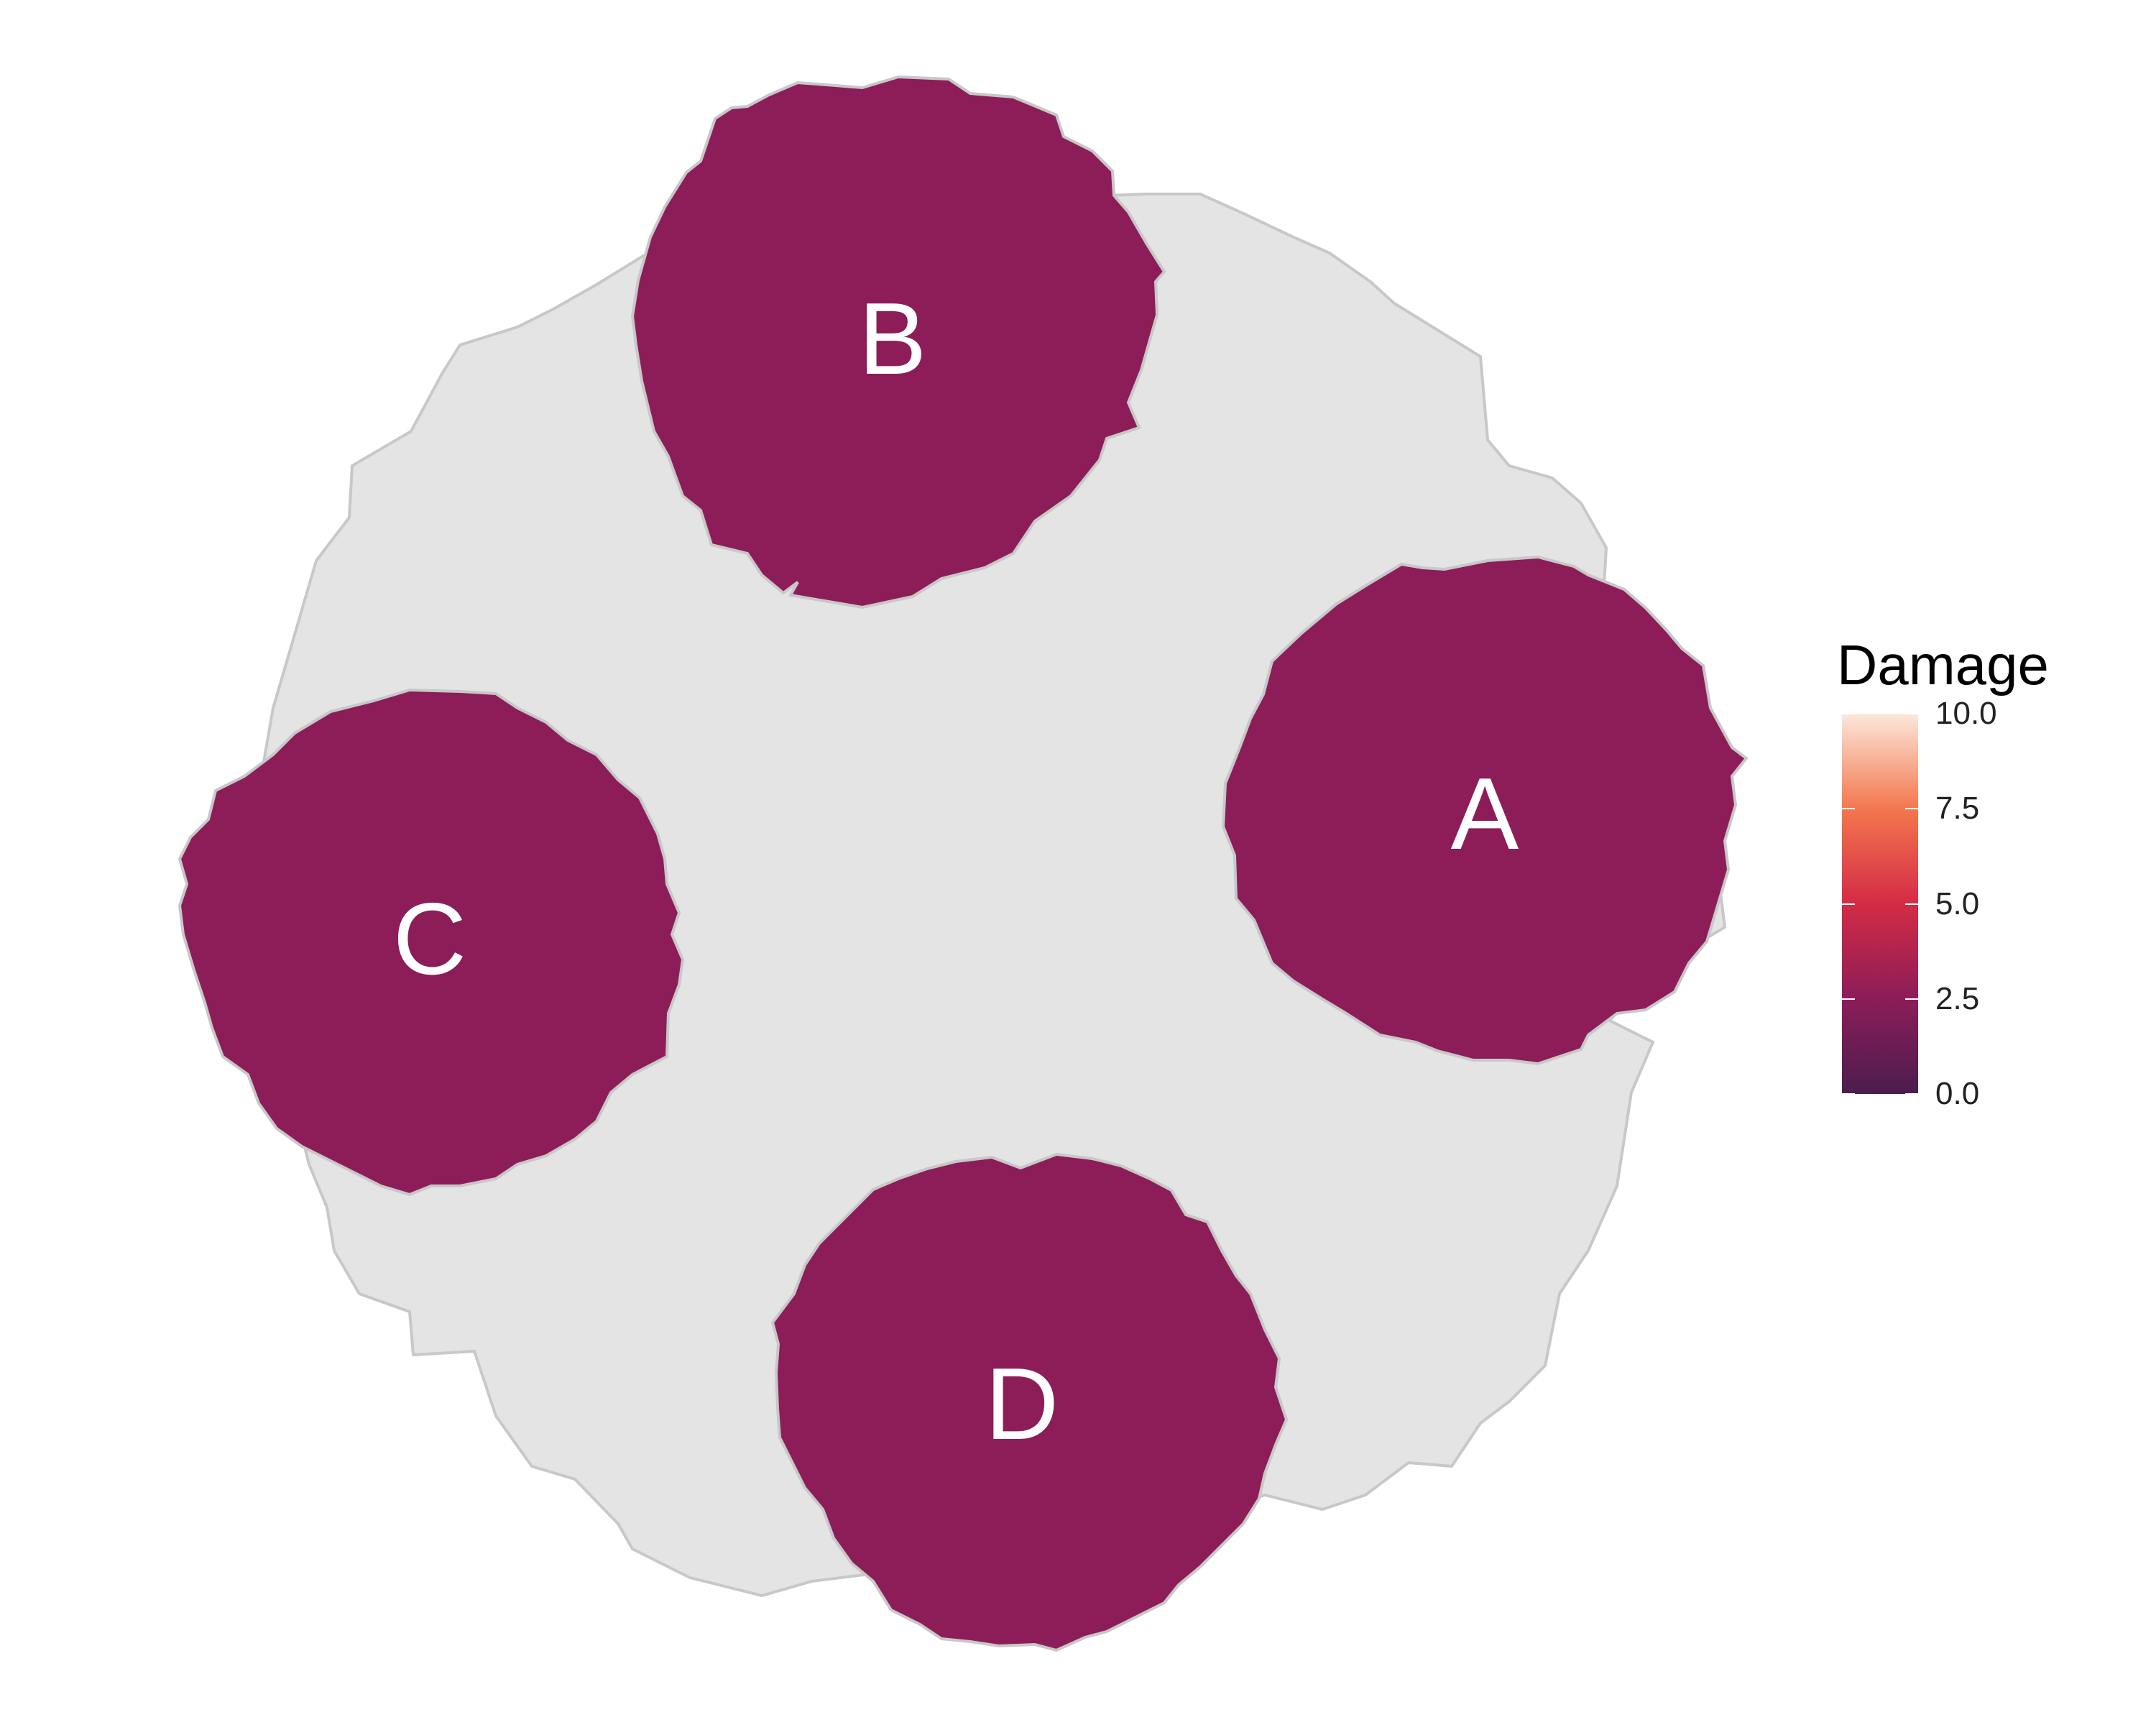 Image resolution: width=2156 pixels, height=1725 pixels. I want to click on legend-tick-label: 2.5, so click(1957, 999).